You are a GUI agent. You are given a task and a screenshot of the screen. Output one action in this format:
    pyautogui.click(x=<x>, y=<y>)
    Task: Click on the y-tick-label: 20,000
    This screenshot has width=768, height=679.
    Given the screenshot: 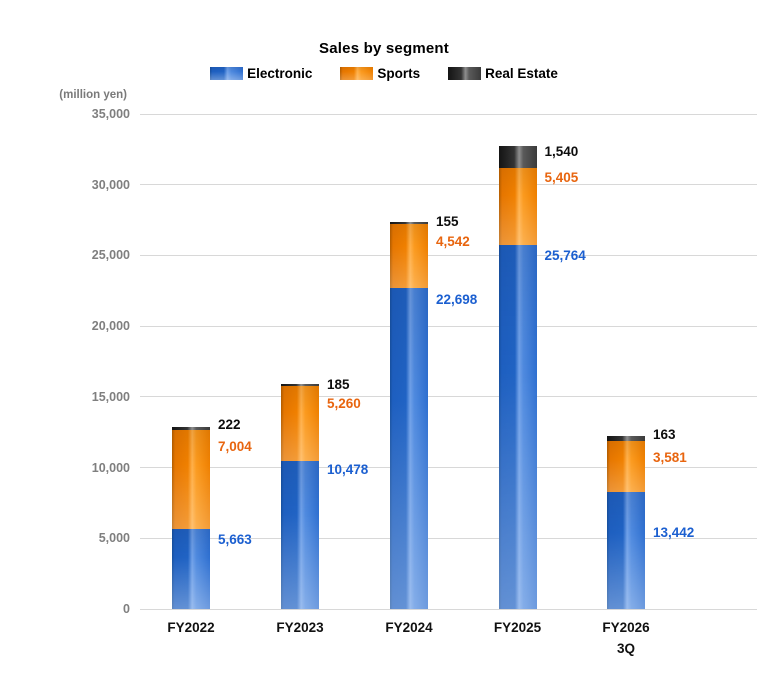 What is the action you would take?
    pyautogui.click(x=110, y=326)
    